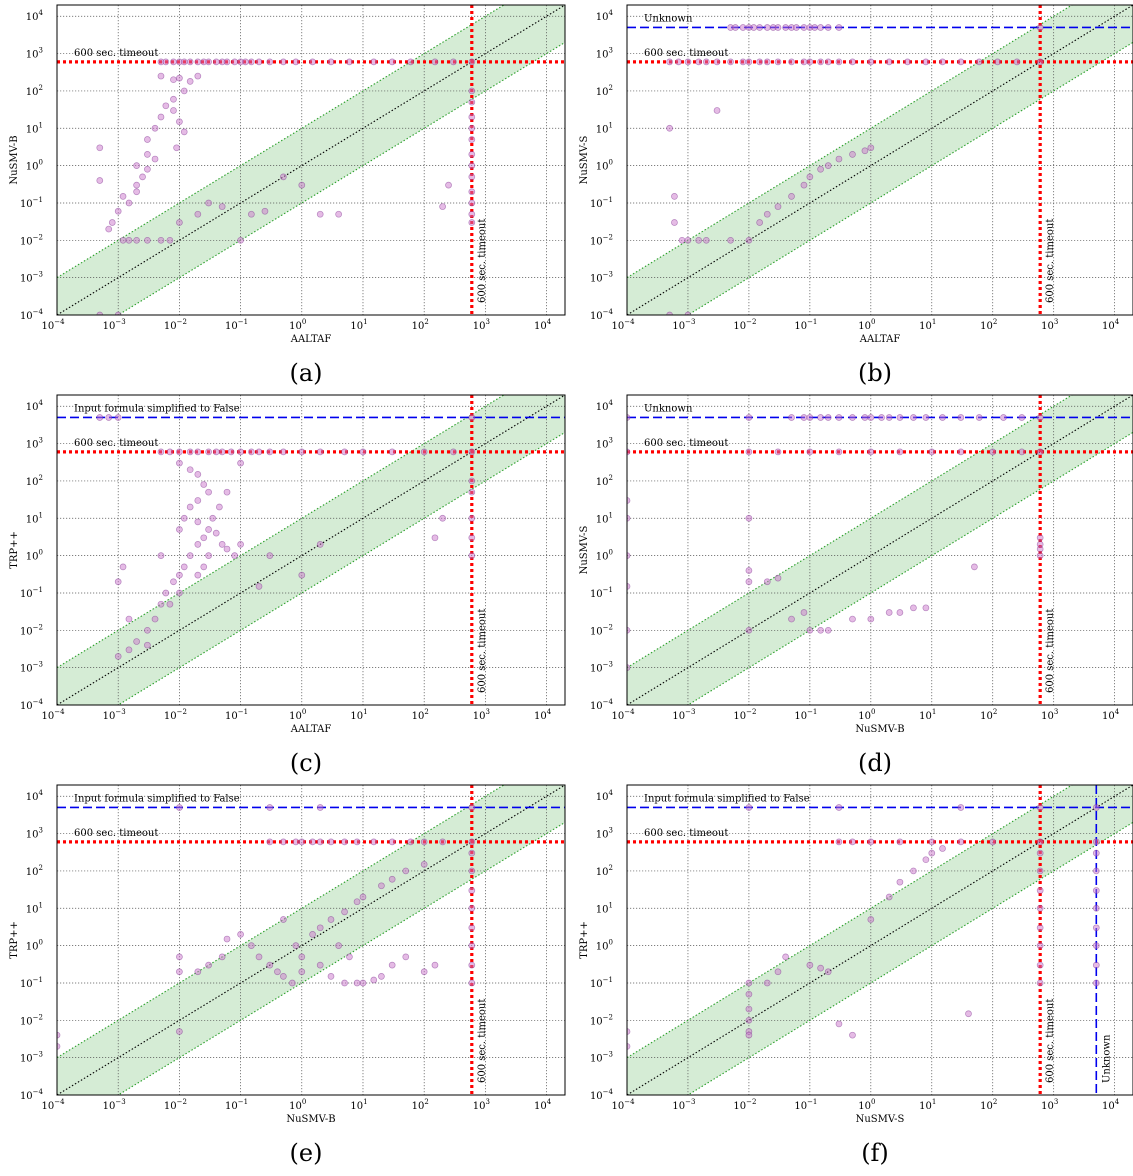  I want to click on band-edge-lower, so click(909, 958).